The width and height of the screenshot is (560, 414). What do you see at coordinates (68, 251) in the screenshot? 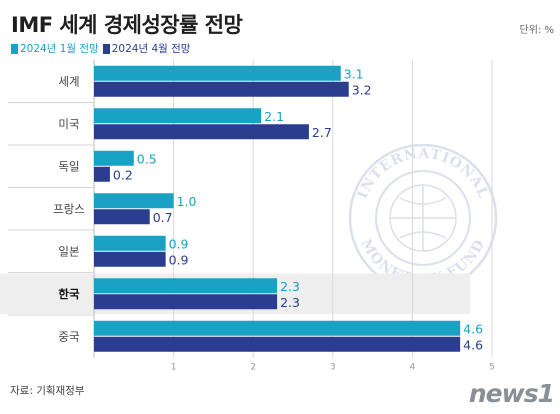
I see `category-label: 일본` at bounding box center [68, 251].